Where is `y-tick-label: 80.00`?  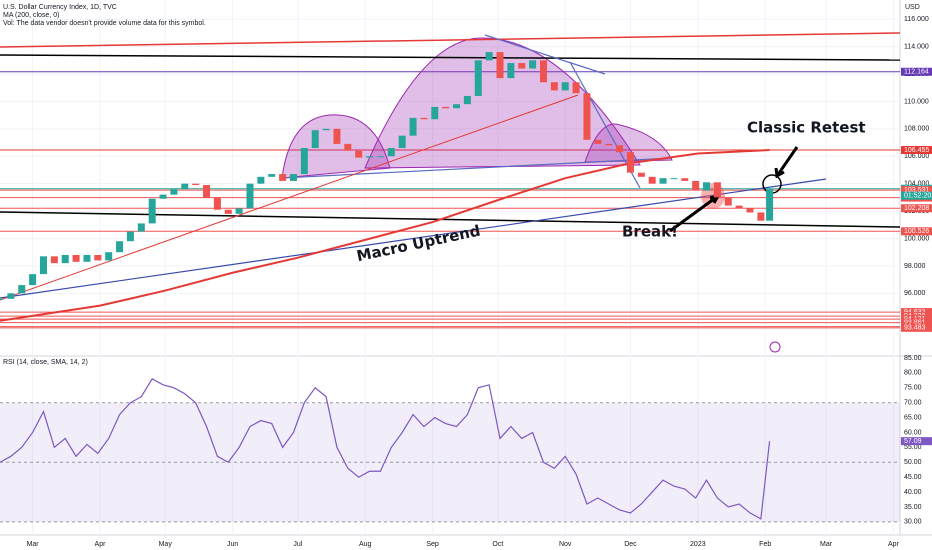
y-tick-label: 80.00 is located at coordinates (913, 373).